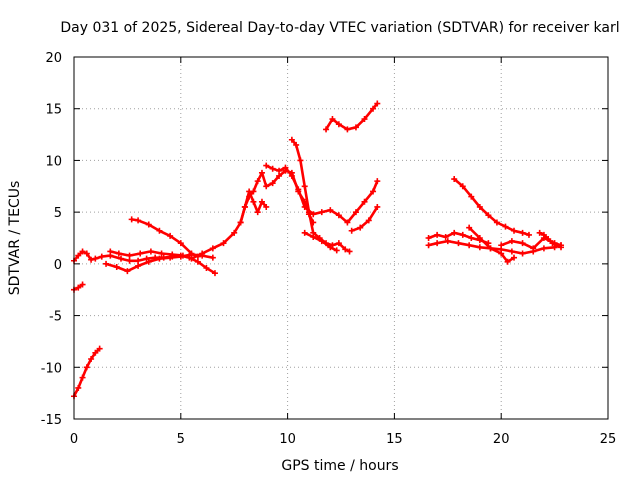  I want to click on x-tick-label: 25, so click(608, 439).